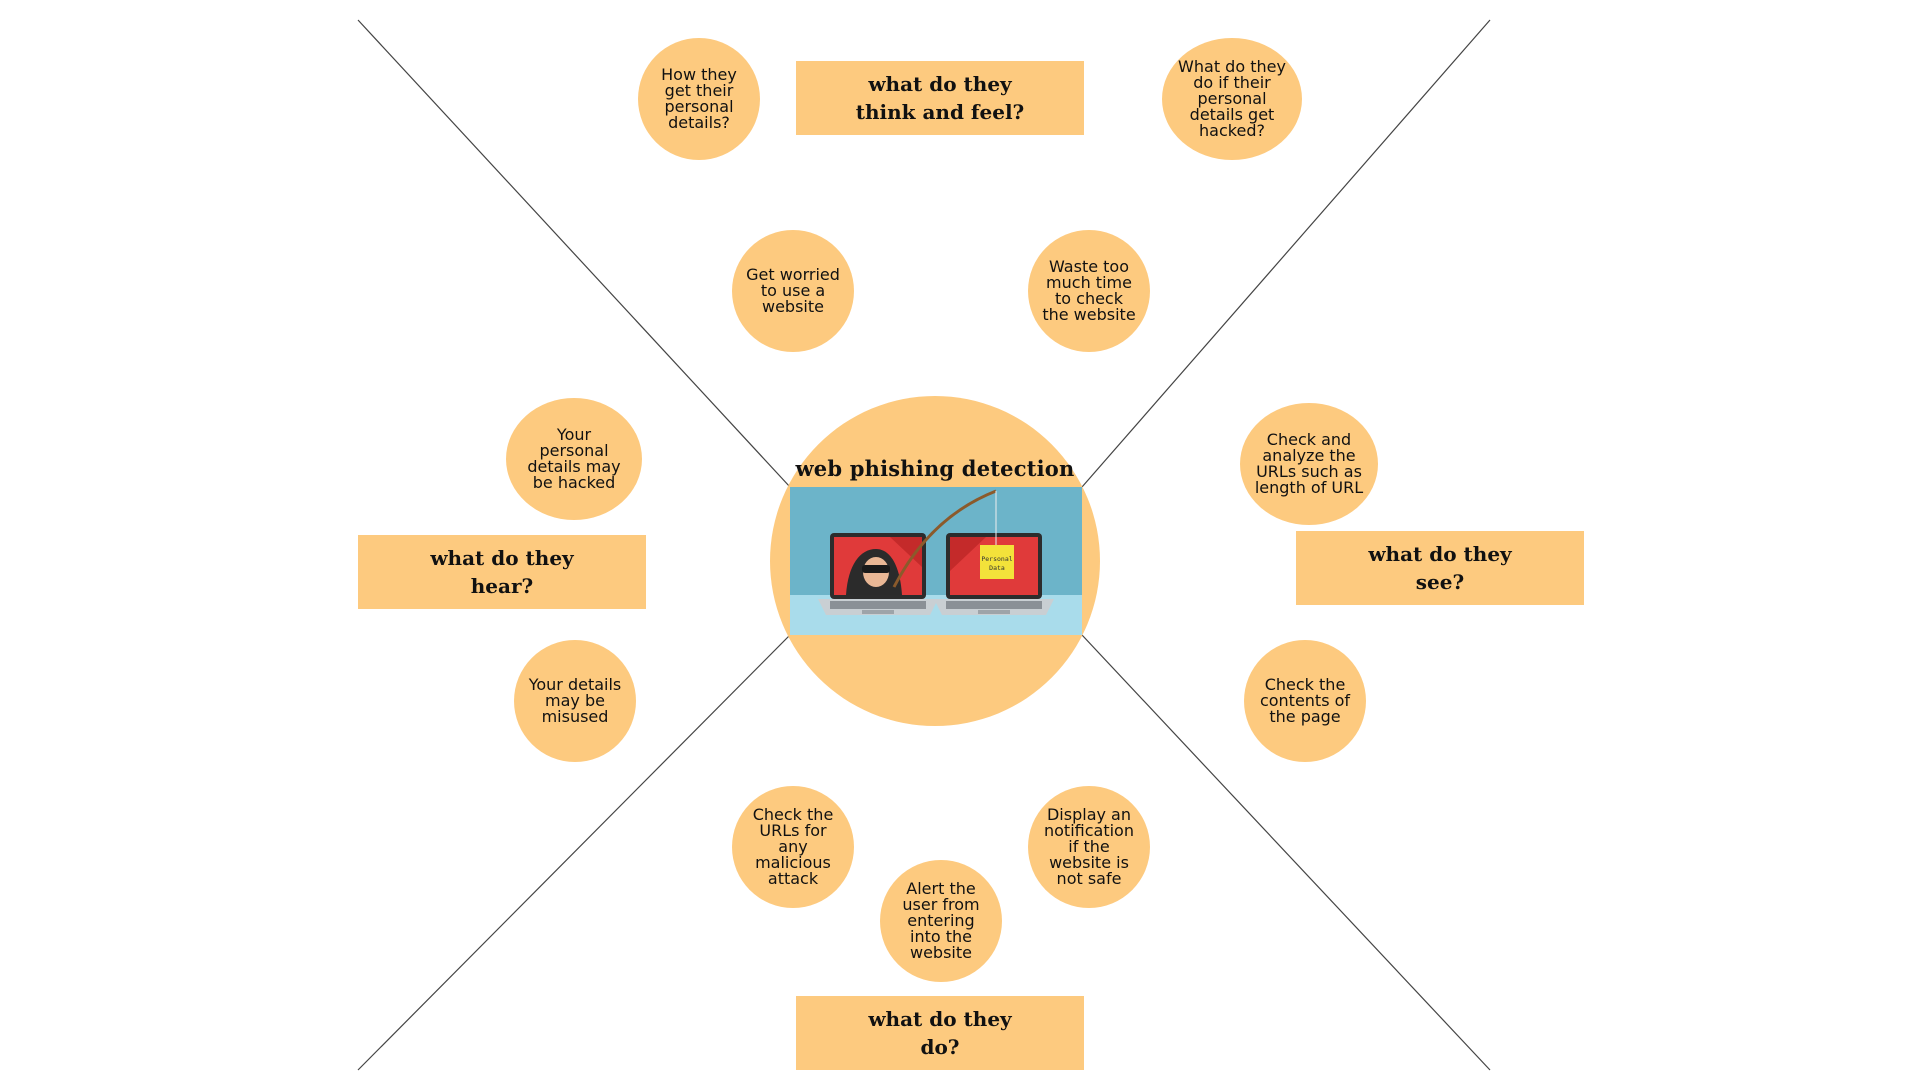 The image size is (1920, 1080). Describe the element at coordinates (793, 847) in the screenshot. I see `bubble-check-urls-malicious: Check the URLs for any malicious attack` at that location.